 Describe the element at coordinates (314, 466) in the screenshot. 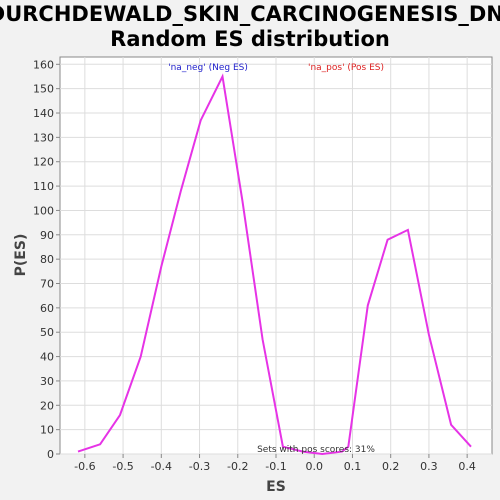

I see `x-tick-label: 0.0` at that location.